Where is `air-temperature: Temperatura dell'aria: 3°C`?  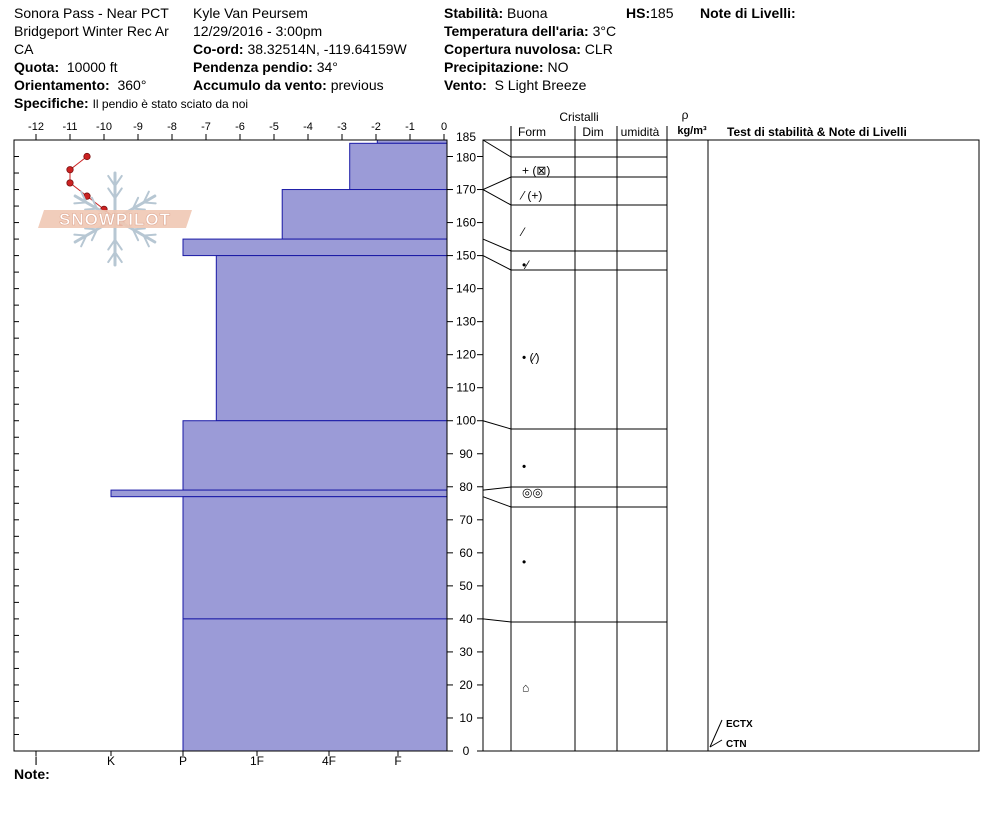 air-temperature: Temperatura dell'aria: 3°C is located at coordinates (530, 31).